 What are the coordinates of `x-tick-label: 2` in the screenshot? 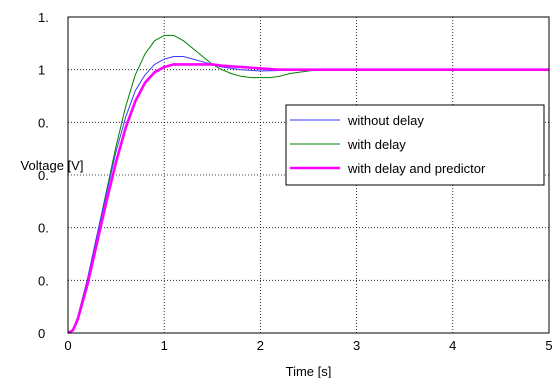 It's located at (260, 345).